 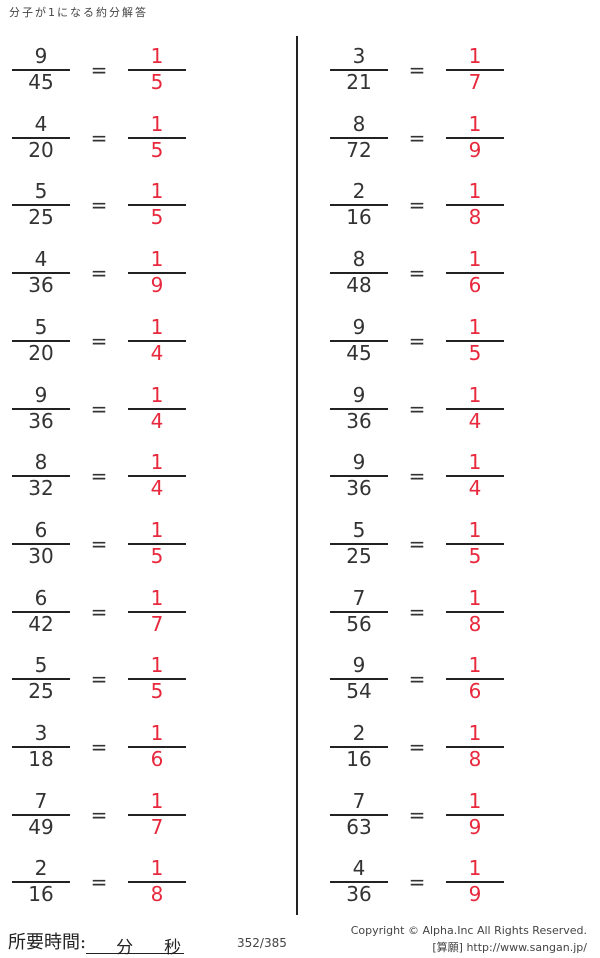 I want to click on denominator: 42, so click(x=41, y=623).